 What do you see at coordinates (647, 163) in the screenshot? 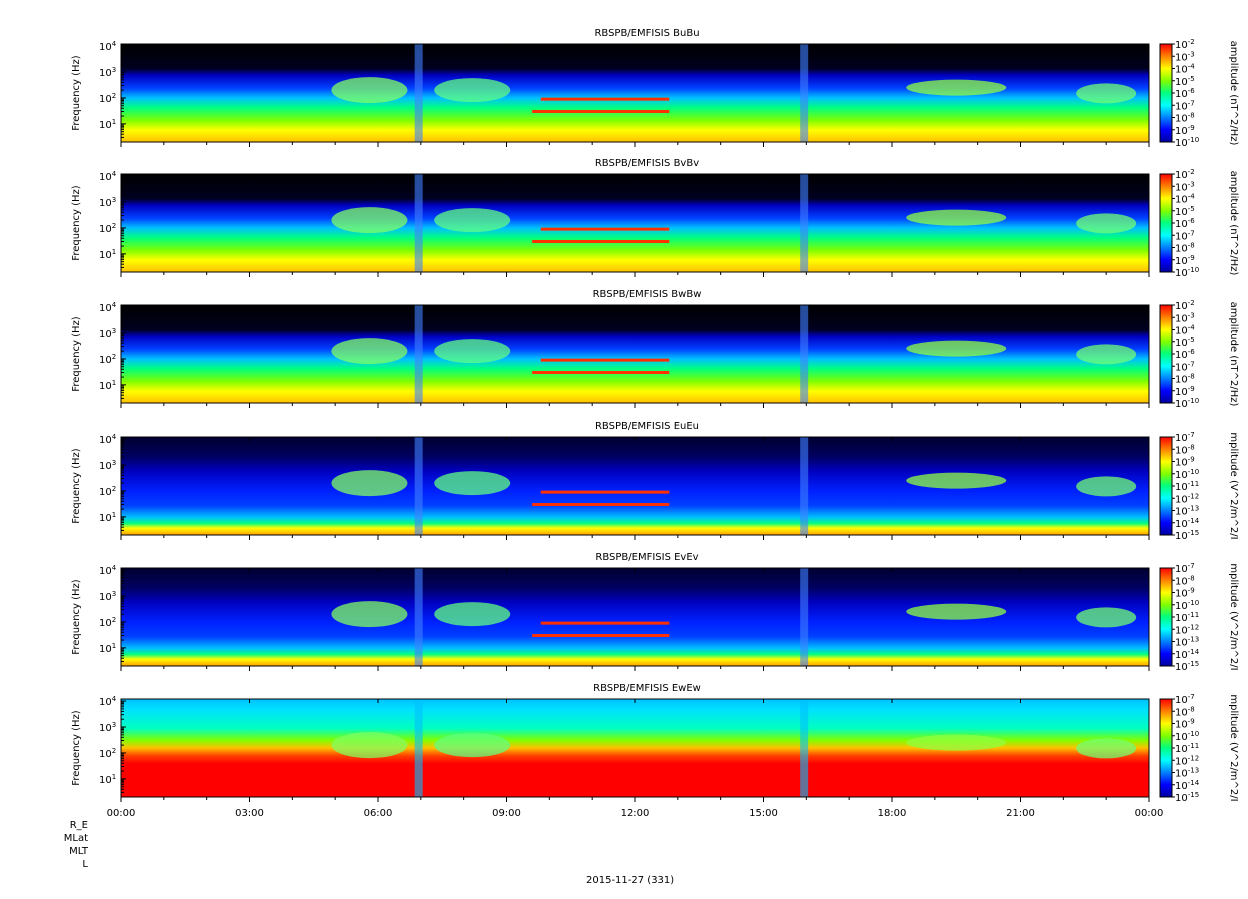
I see `panel-title: RBSPB/EMFISIS BvBv` at bounding box center [647, 163].